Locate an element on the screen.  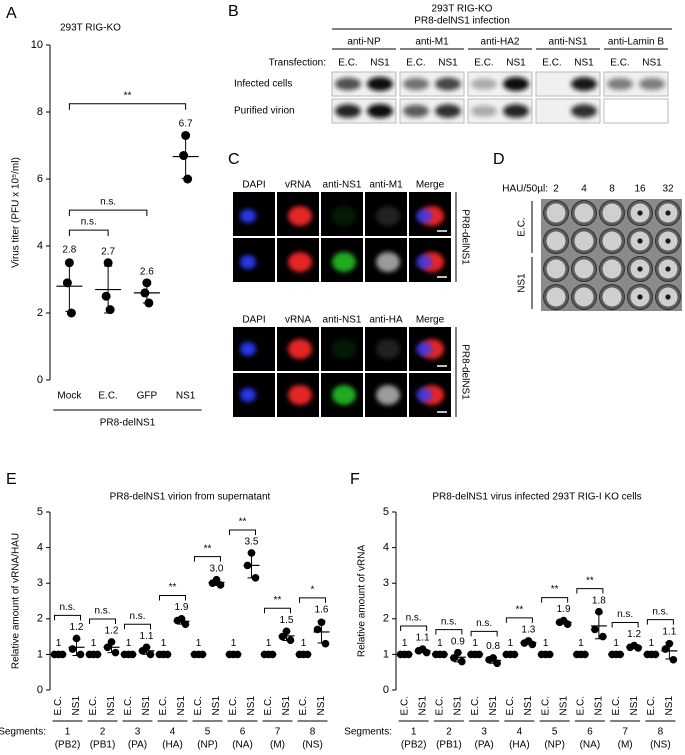
x-axis-title: Segments: is located at coordinates (23, 732).